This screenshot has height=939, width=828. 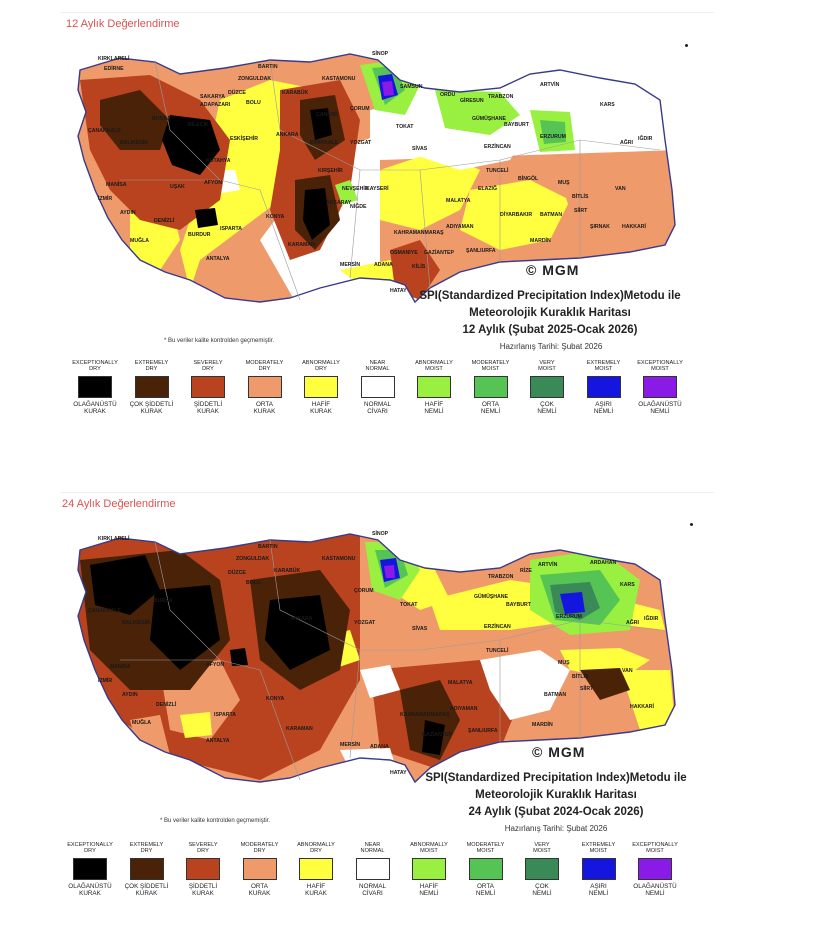 What do you see at coordinates (405, 127) in the screenshot?
I see `city-label: TOKAT` at bounding box center [405, 127].